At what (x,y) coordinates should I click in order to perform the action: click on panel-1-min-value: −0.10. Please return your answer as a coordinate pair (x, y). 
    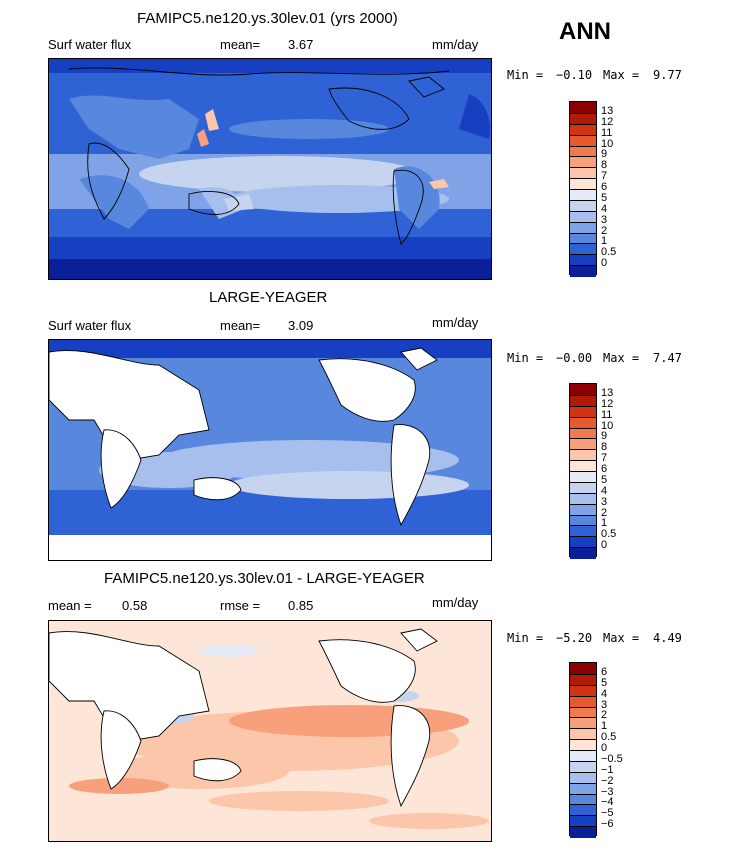
    Looking at the image, I should click on (574, 75).